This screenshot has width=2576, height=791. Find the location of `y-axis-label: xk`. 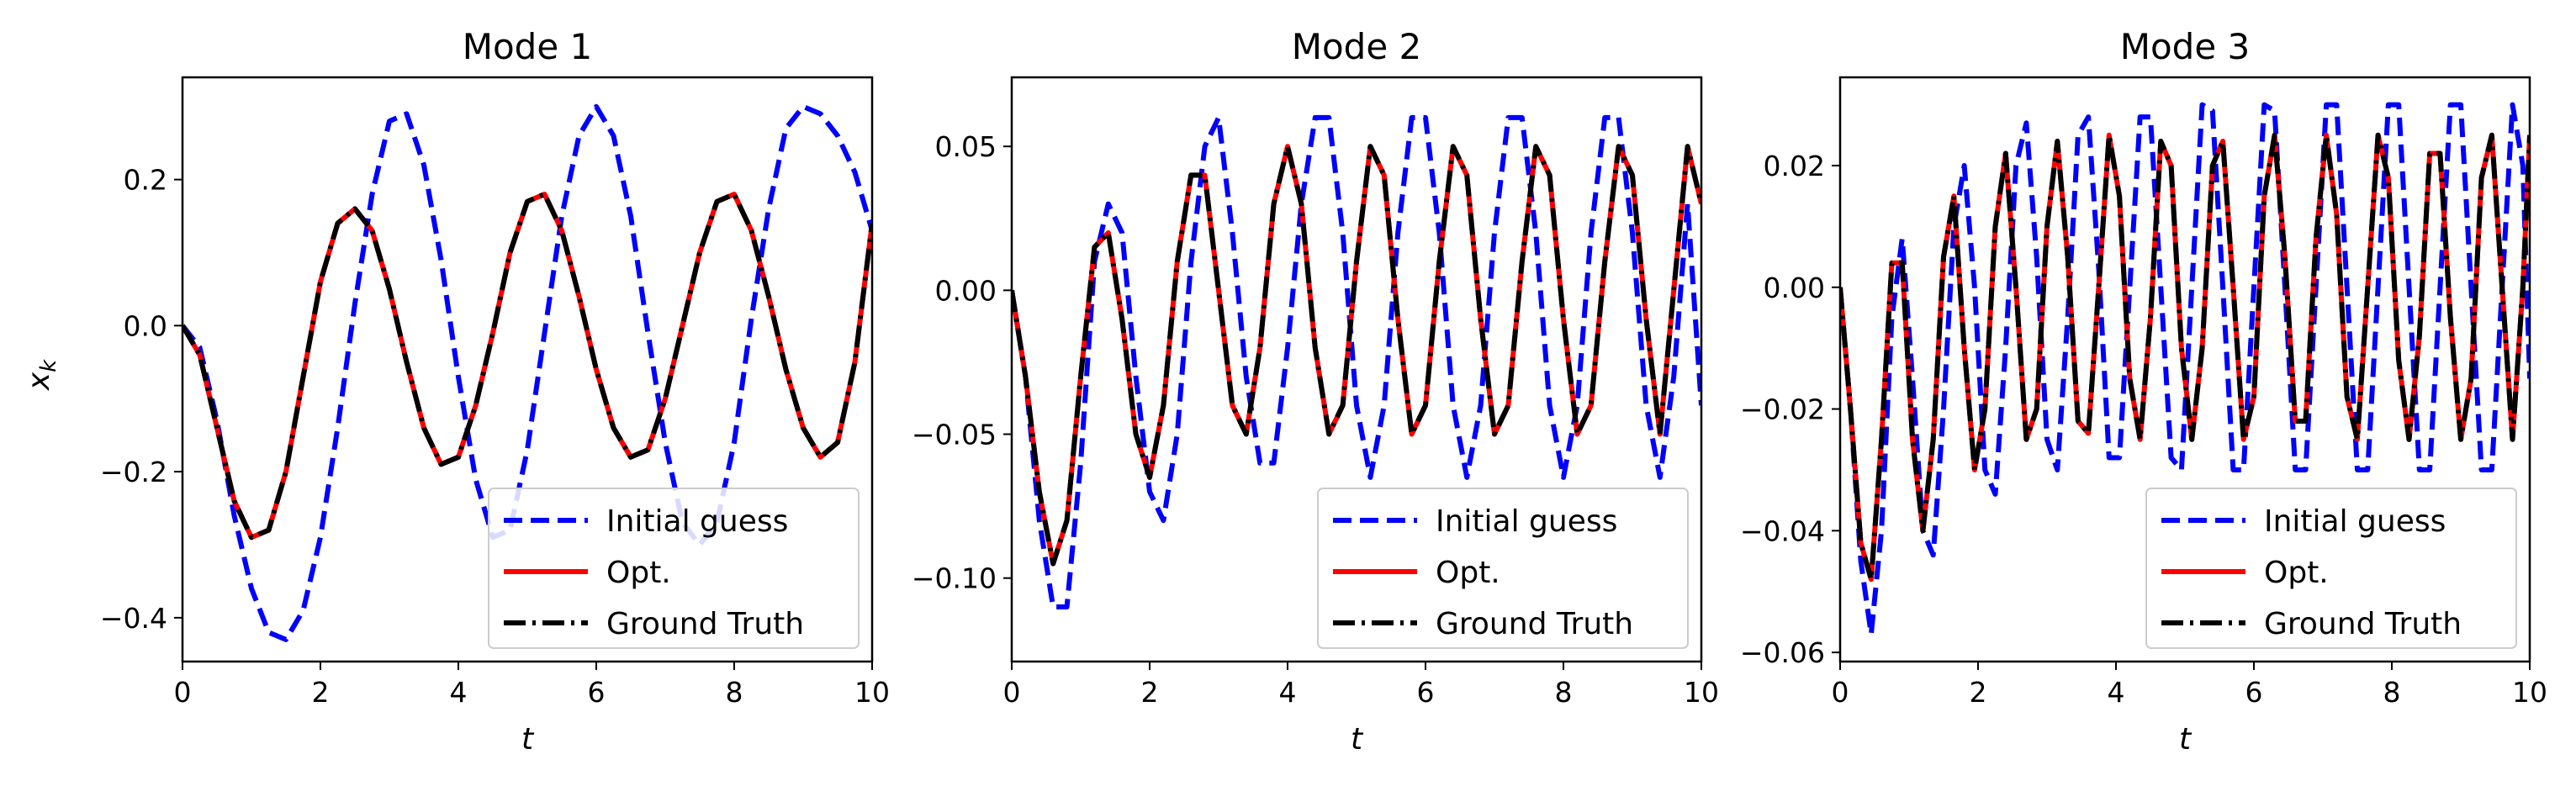

y-axis-label: xk is located at coordinates (41, 375).